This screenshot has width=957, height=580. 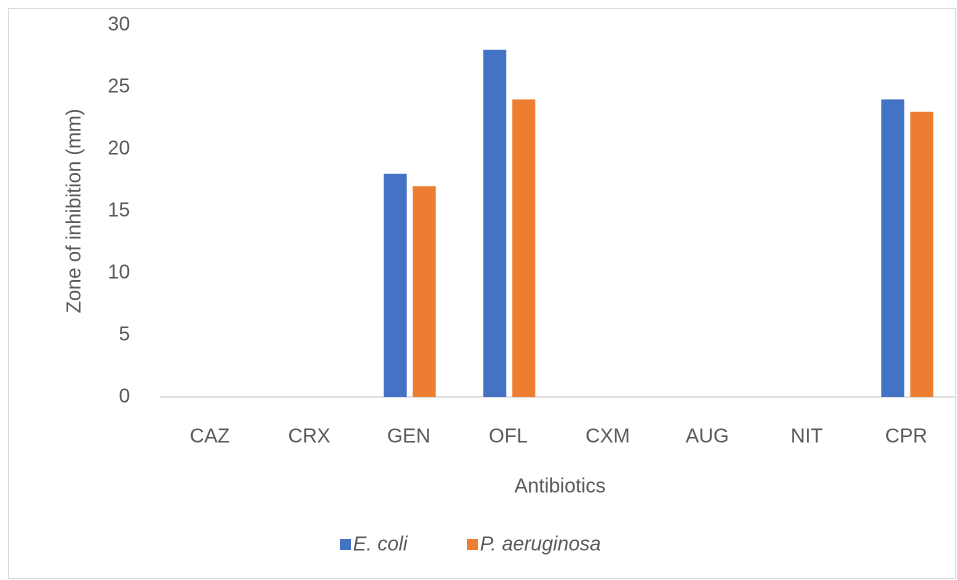 I want to click on y-axis-title: Zone of inhibition (mm), so click(x=74, y=211).